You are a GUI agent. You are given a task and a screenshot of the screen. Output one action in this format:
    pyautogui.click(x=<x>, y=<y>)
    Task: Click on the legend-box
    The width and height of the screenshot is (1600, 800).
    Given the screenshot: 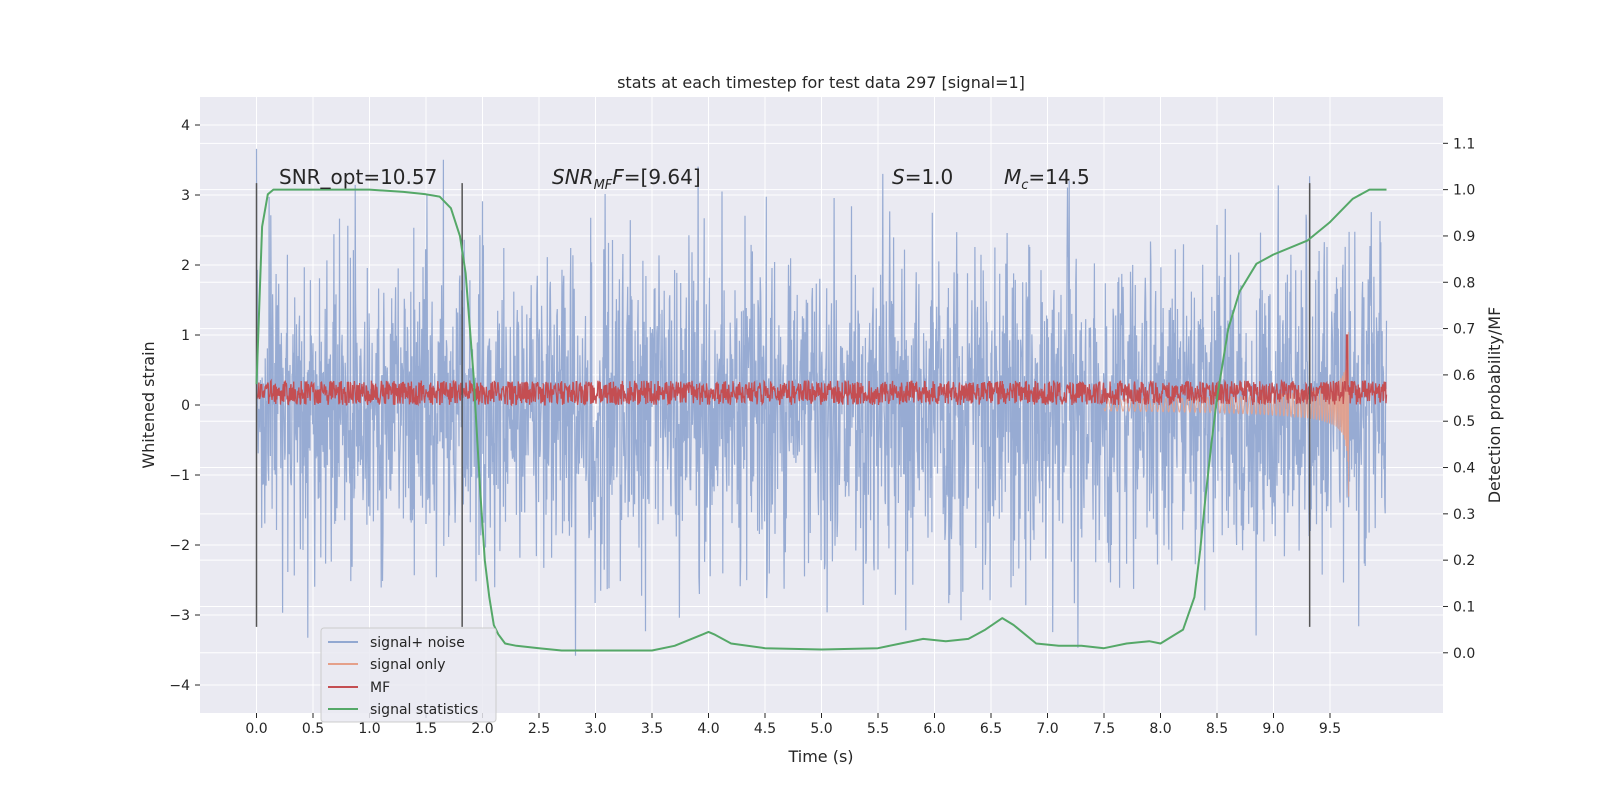 What is the action you would take?
    pyautogui.click(x=408, y=675)
    